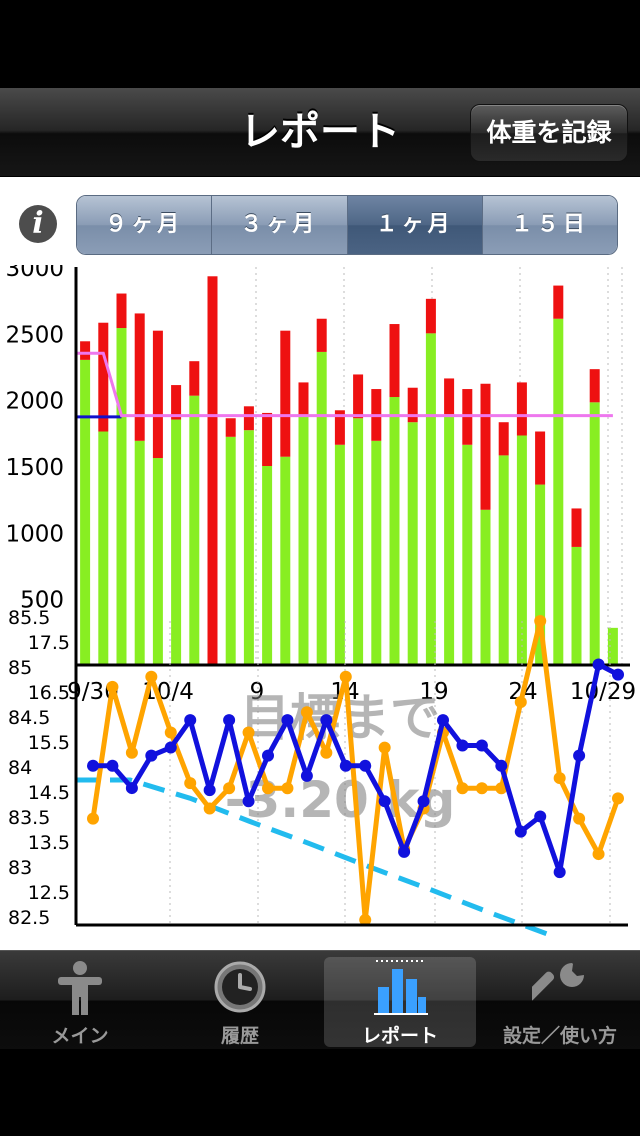 This screenshot has height=1136, width=640. I want to click on tab-report: レポート, so click(400, 1002).